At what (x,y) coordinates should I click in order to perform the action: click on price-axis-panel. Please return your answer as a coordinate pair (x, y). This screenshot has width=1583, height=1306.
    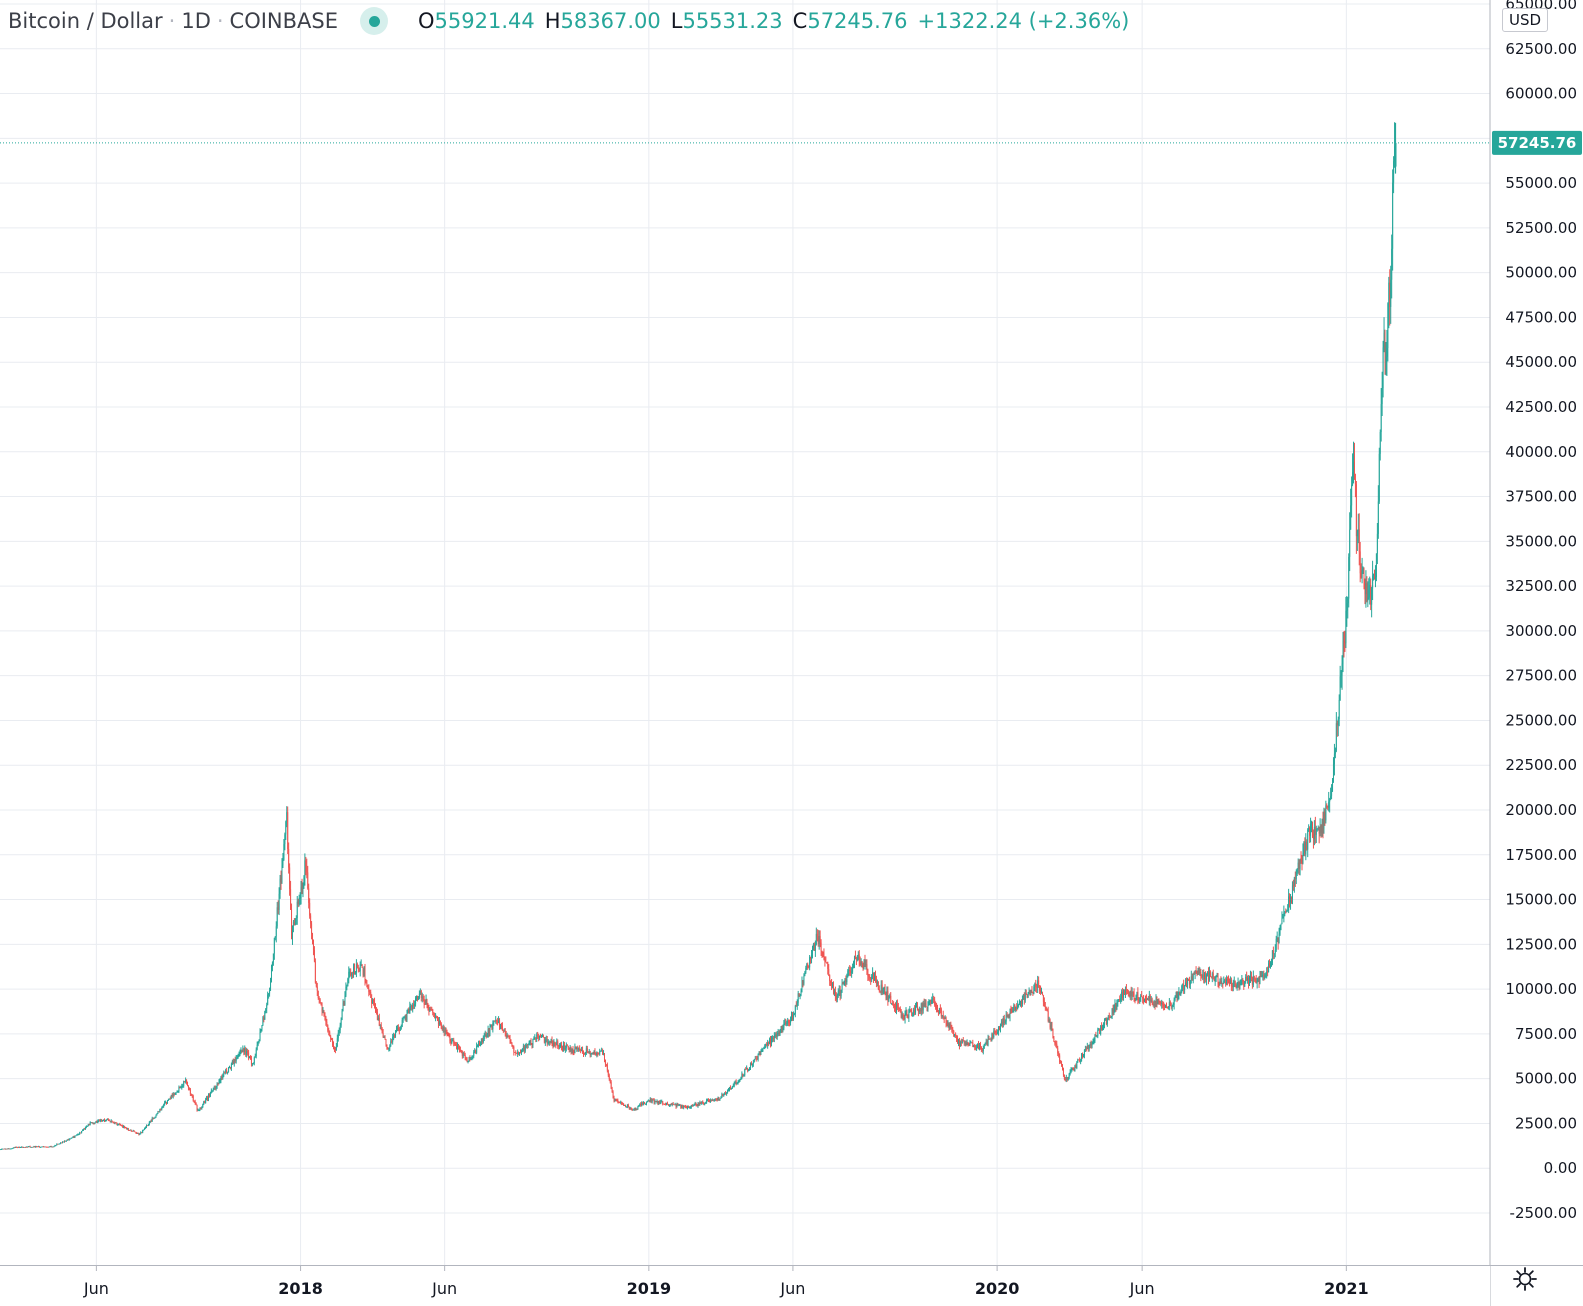
    Looking at the image, I should click on (1536, 632).